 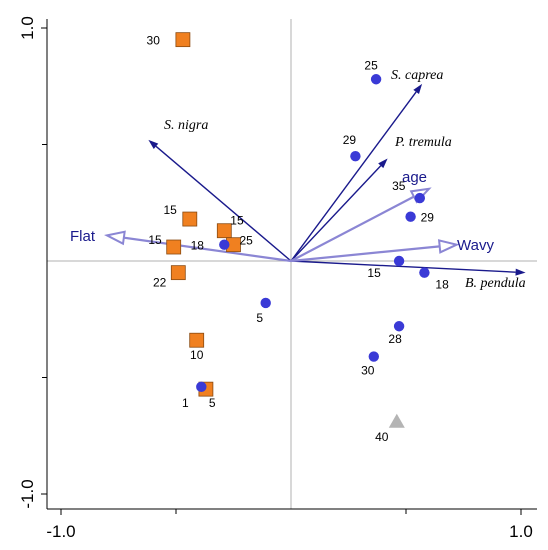 I want to click on point-label: 1, so click(x=185, y=403).